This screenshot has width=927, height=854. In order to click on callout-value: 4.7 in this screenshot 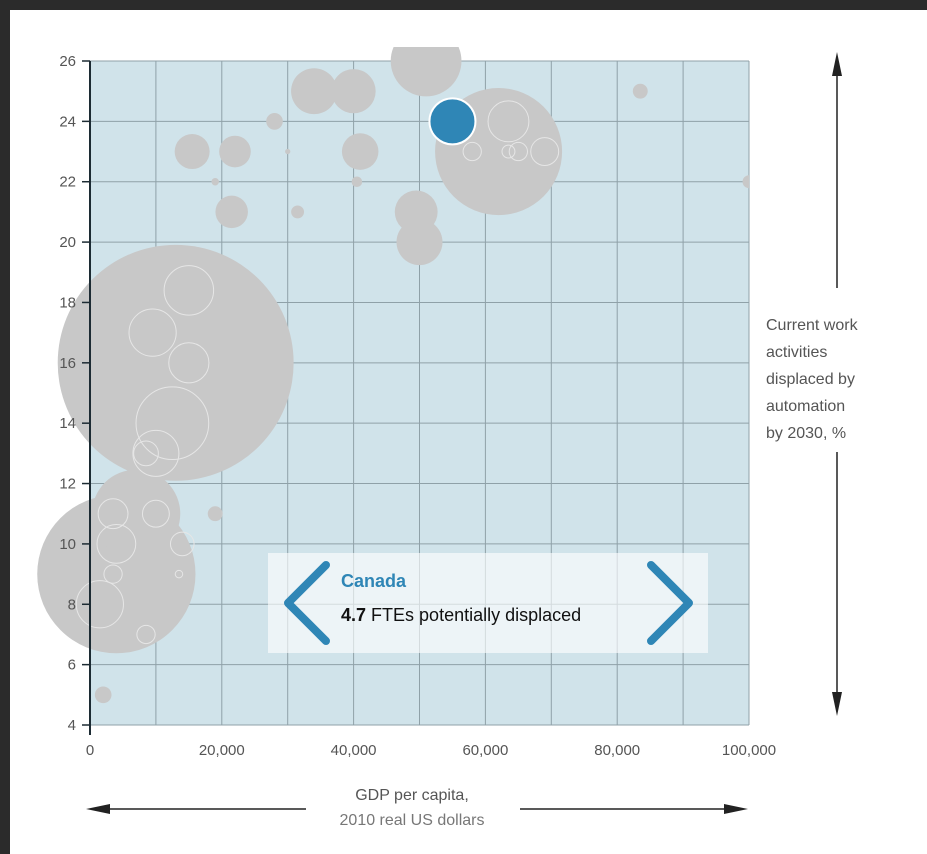, I will do `click(353, 615)`.